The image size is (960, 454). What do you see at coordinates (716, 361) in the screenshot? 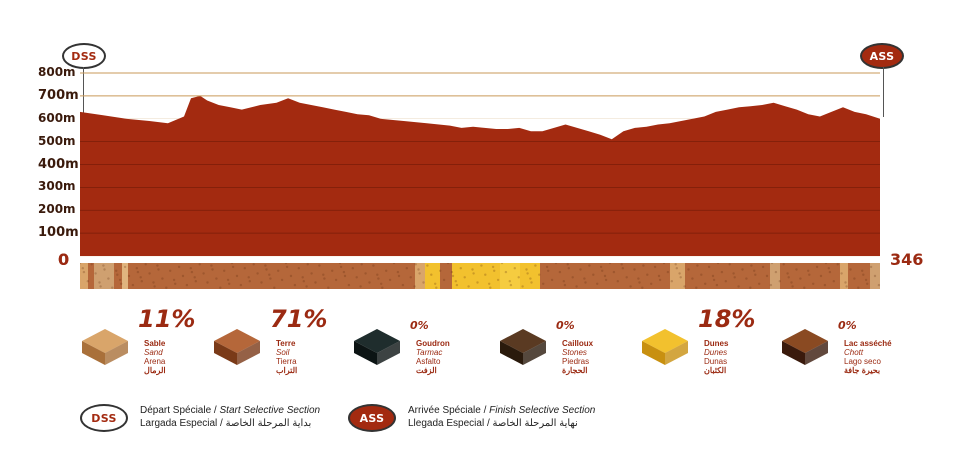
I see `terrain-name-es: Dunas` at bounding box center [716, 361].